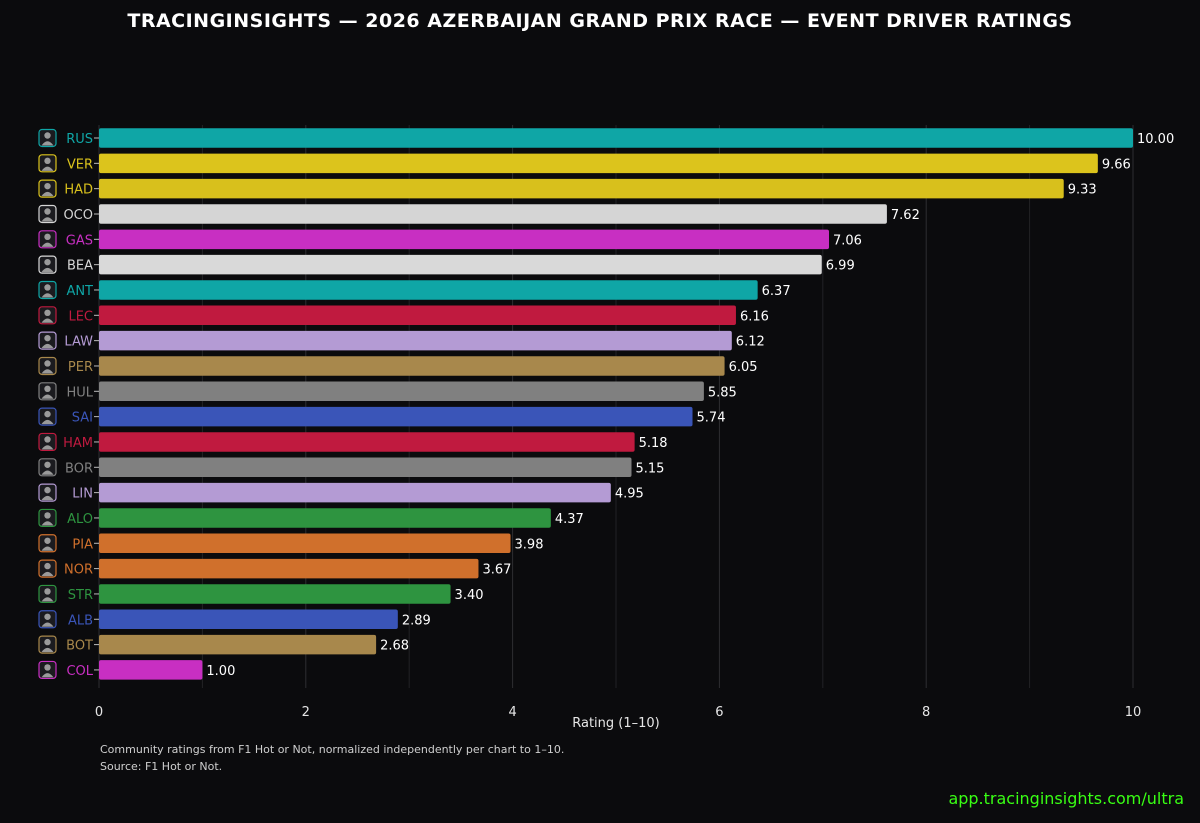 The width and height of the screenshot is (1200, 823). What do you see at coordinates (79, 139) in the screenshot?
I see `driver-label: RUS` at bounding box center [79, 139].